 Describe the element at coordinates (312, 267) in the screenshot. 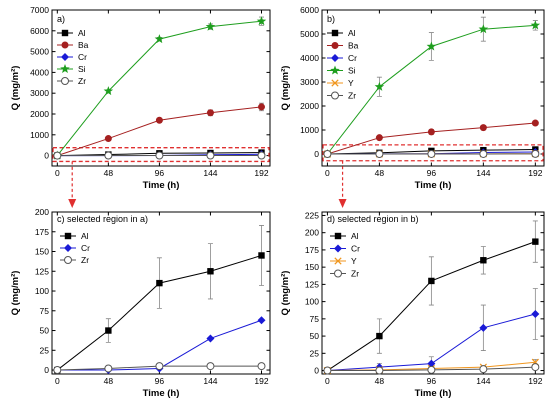

I see `y-tick-label: 150` at that location.